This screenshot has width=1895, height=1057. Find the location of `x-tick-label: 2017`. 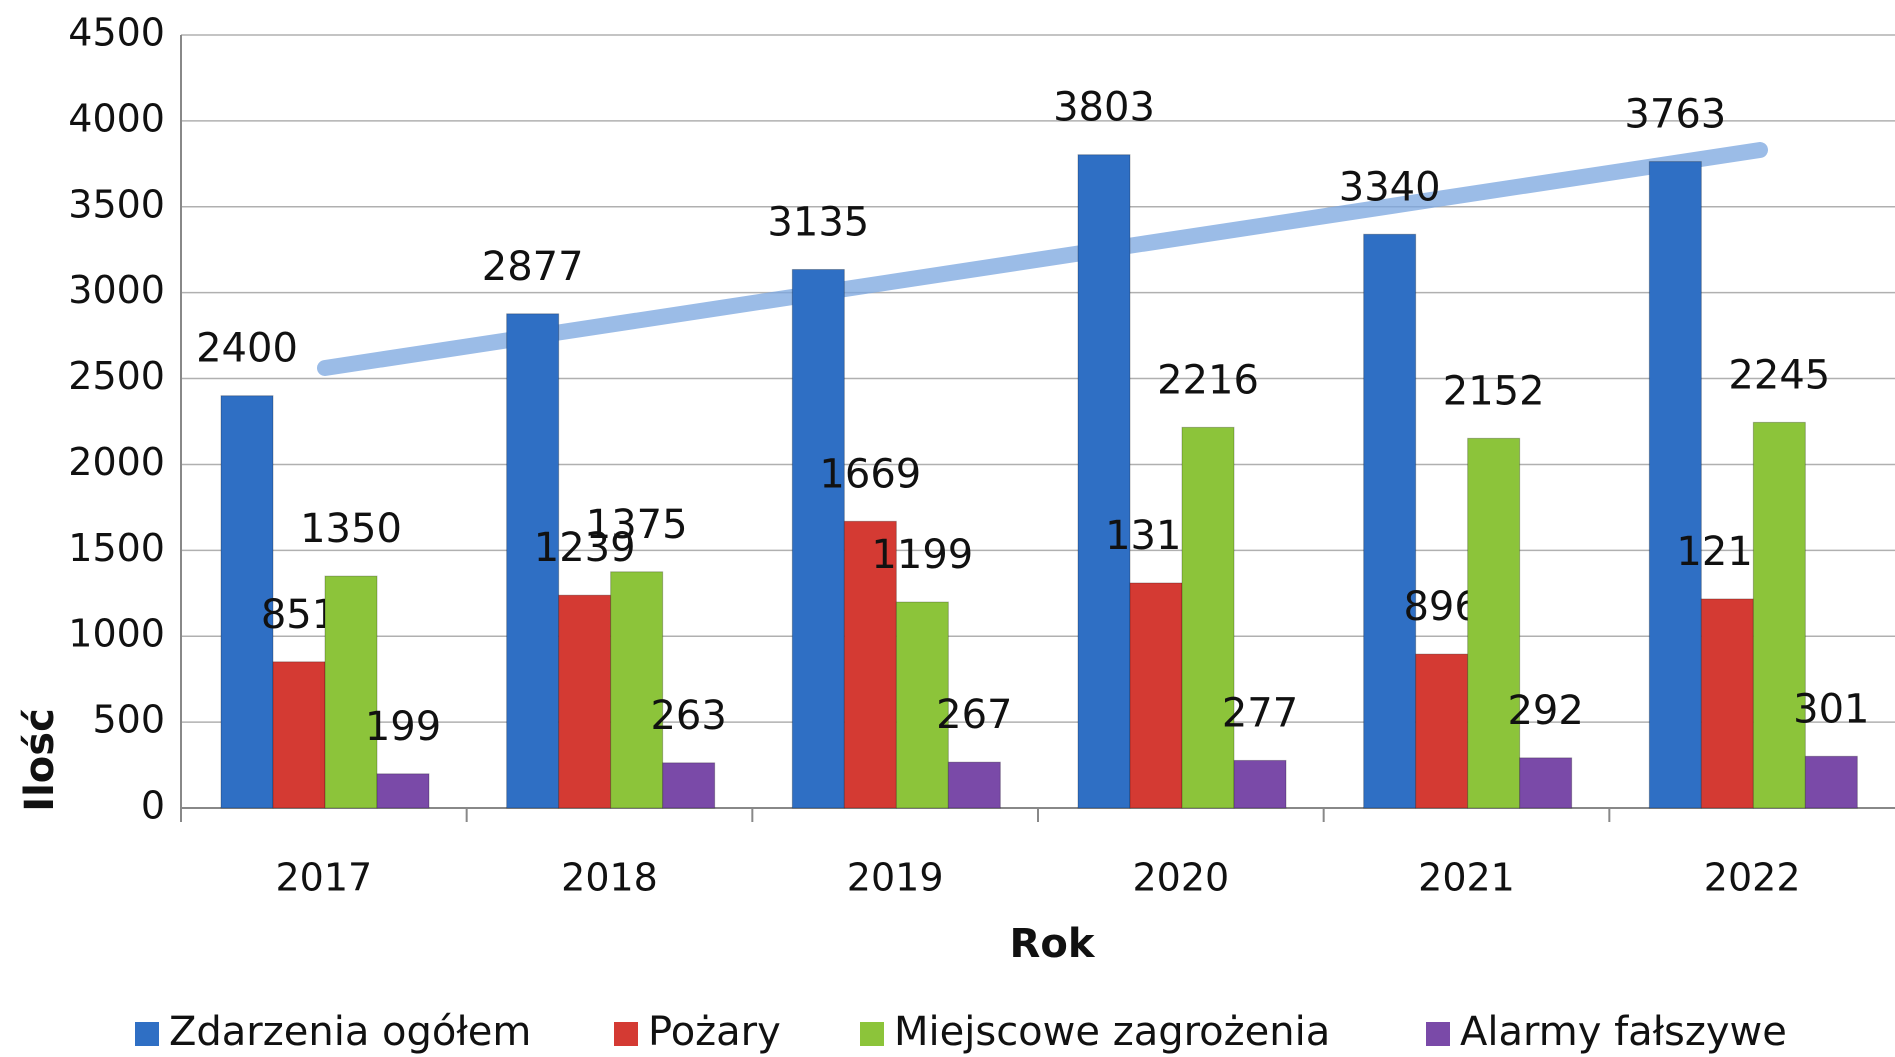

x-tick-label: 2017 is located at coordinates (323, 878).